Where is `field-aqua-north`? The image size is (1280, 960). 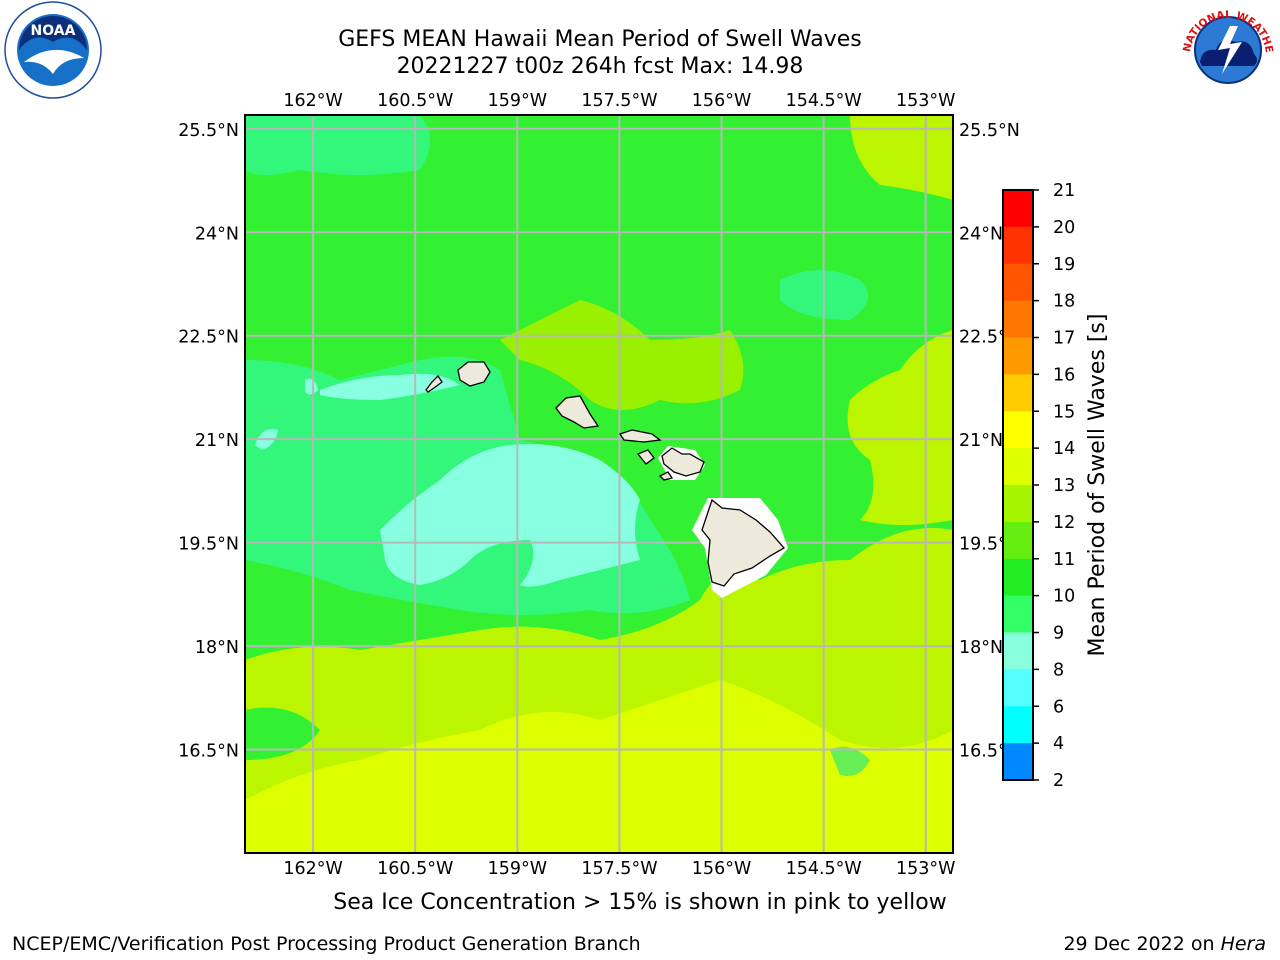 field-aqua-north is located at coordinates (390, 386).